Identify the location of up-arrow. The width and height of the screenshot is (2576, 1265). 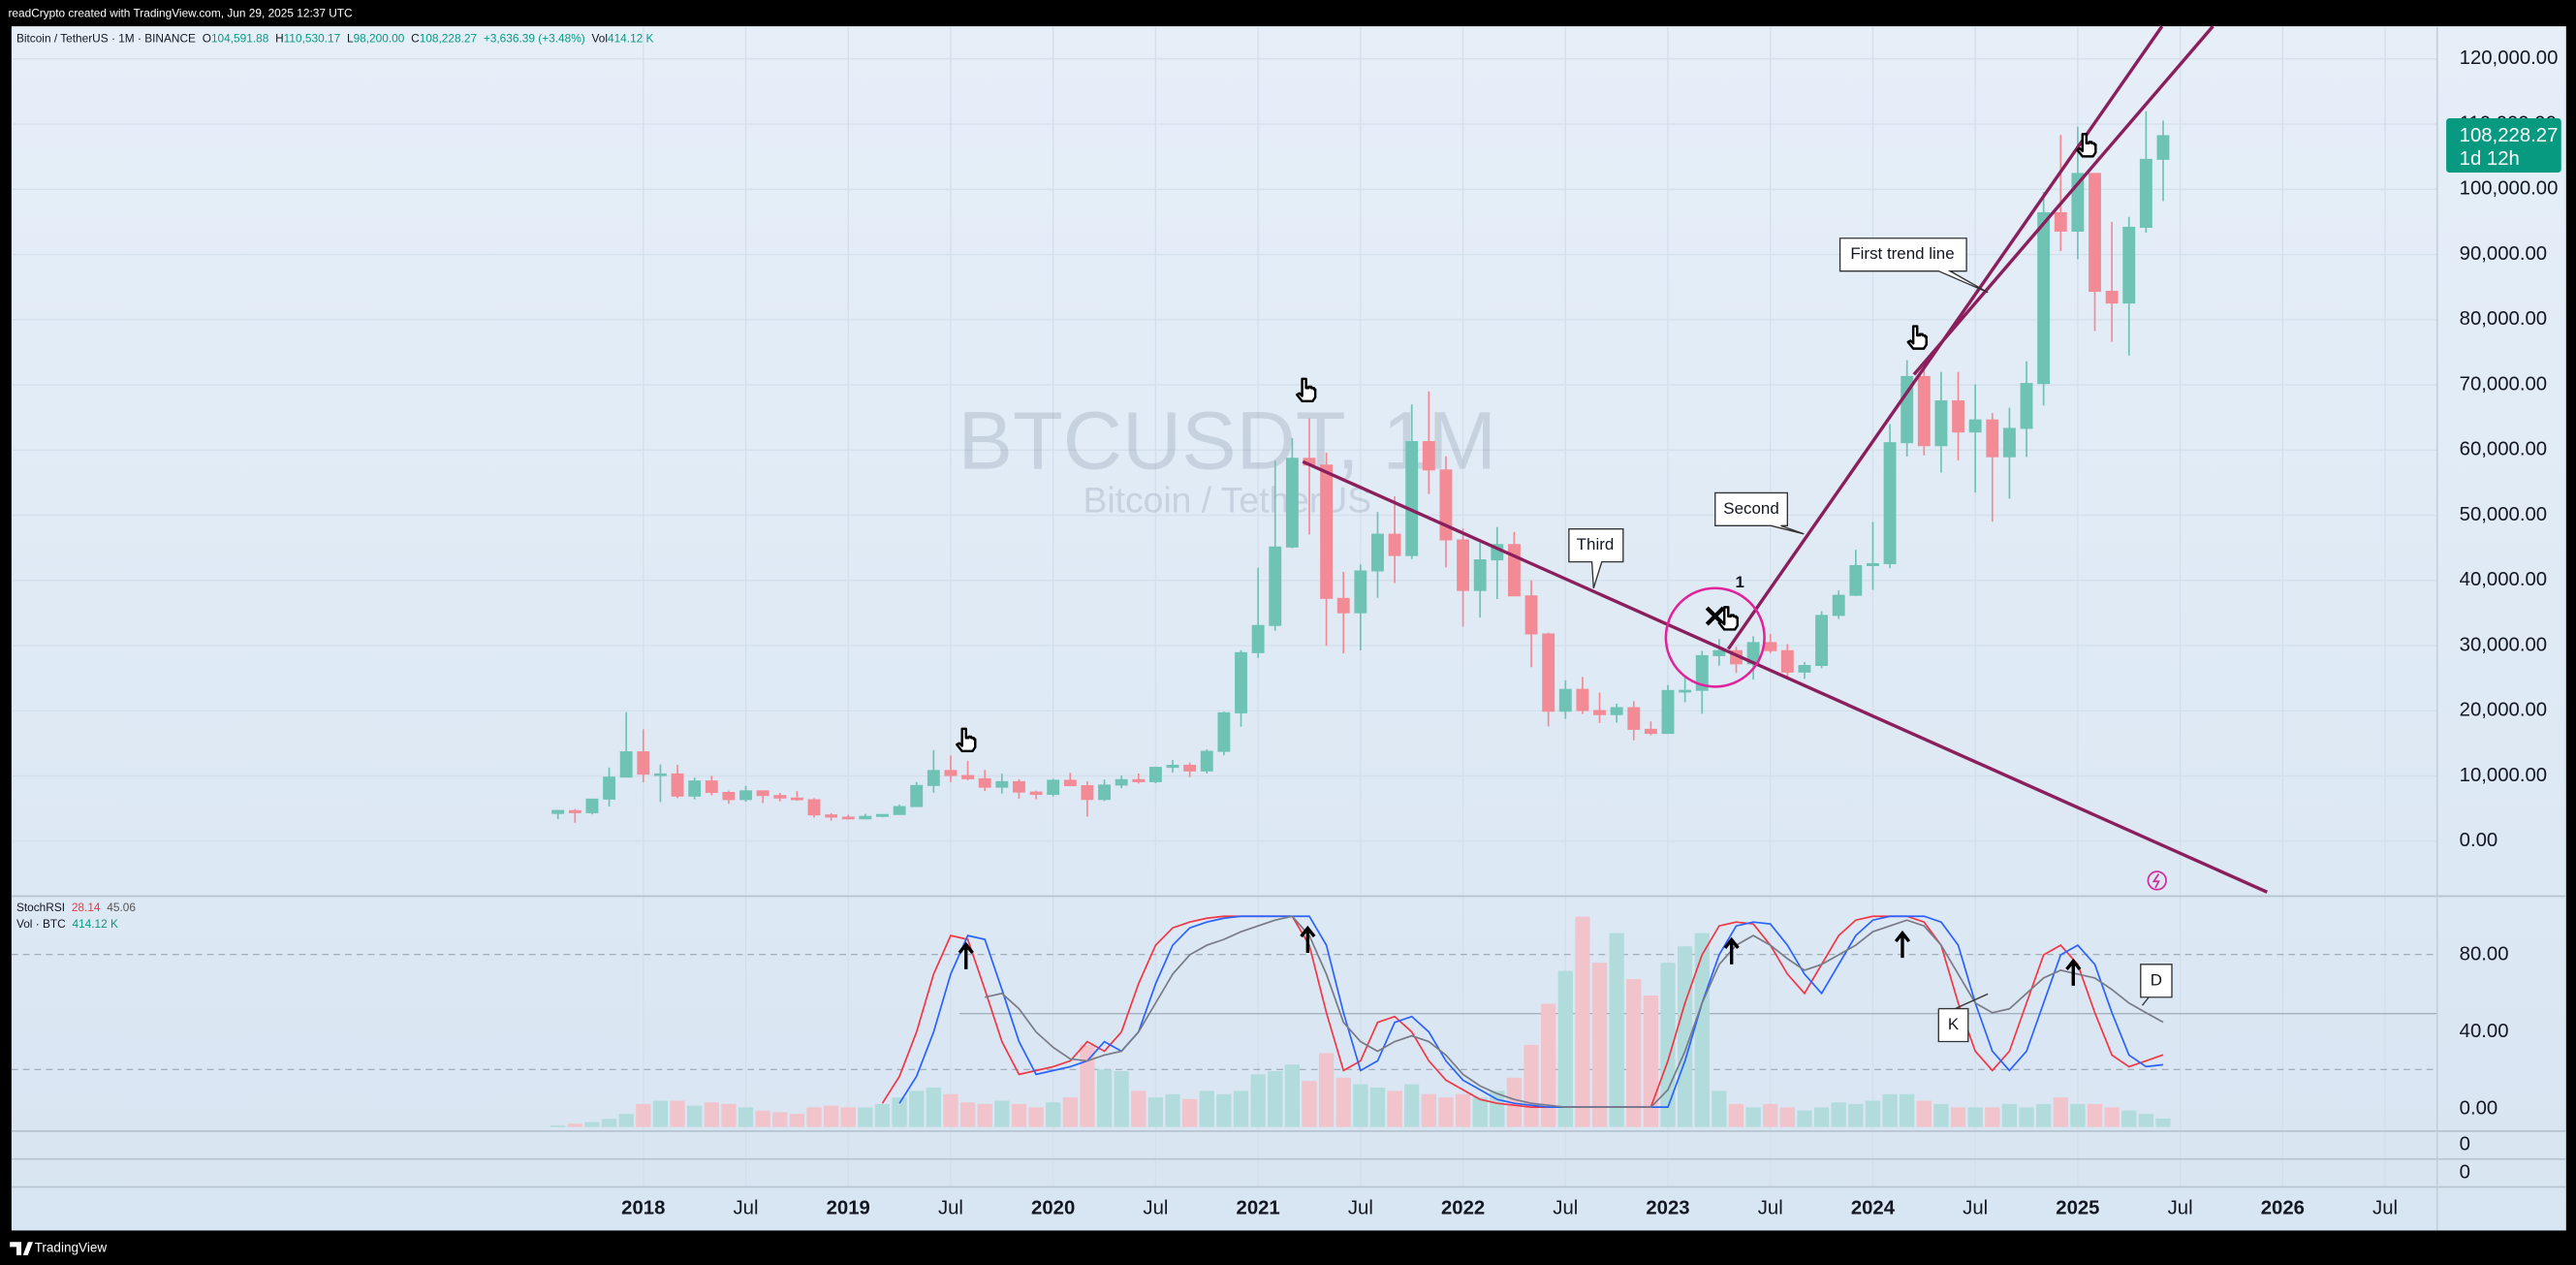
(1902, 944).